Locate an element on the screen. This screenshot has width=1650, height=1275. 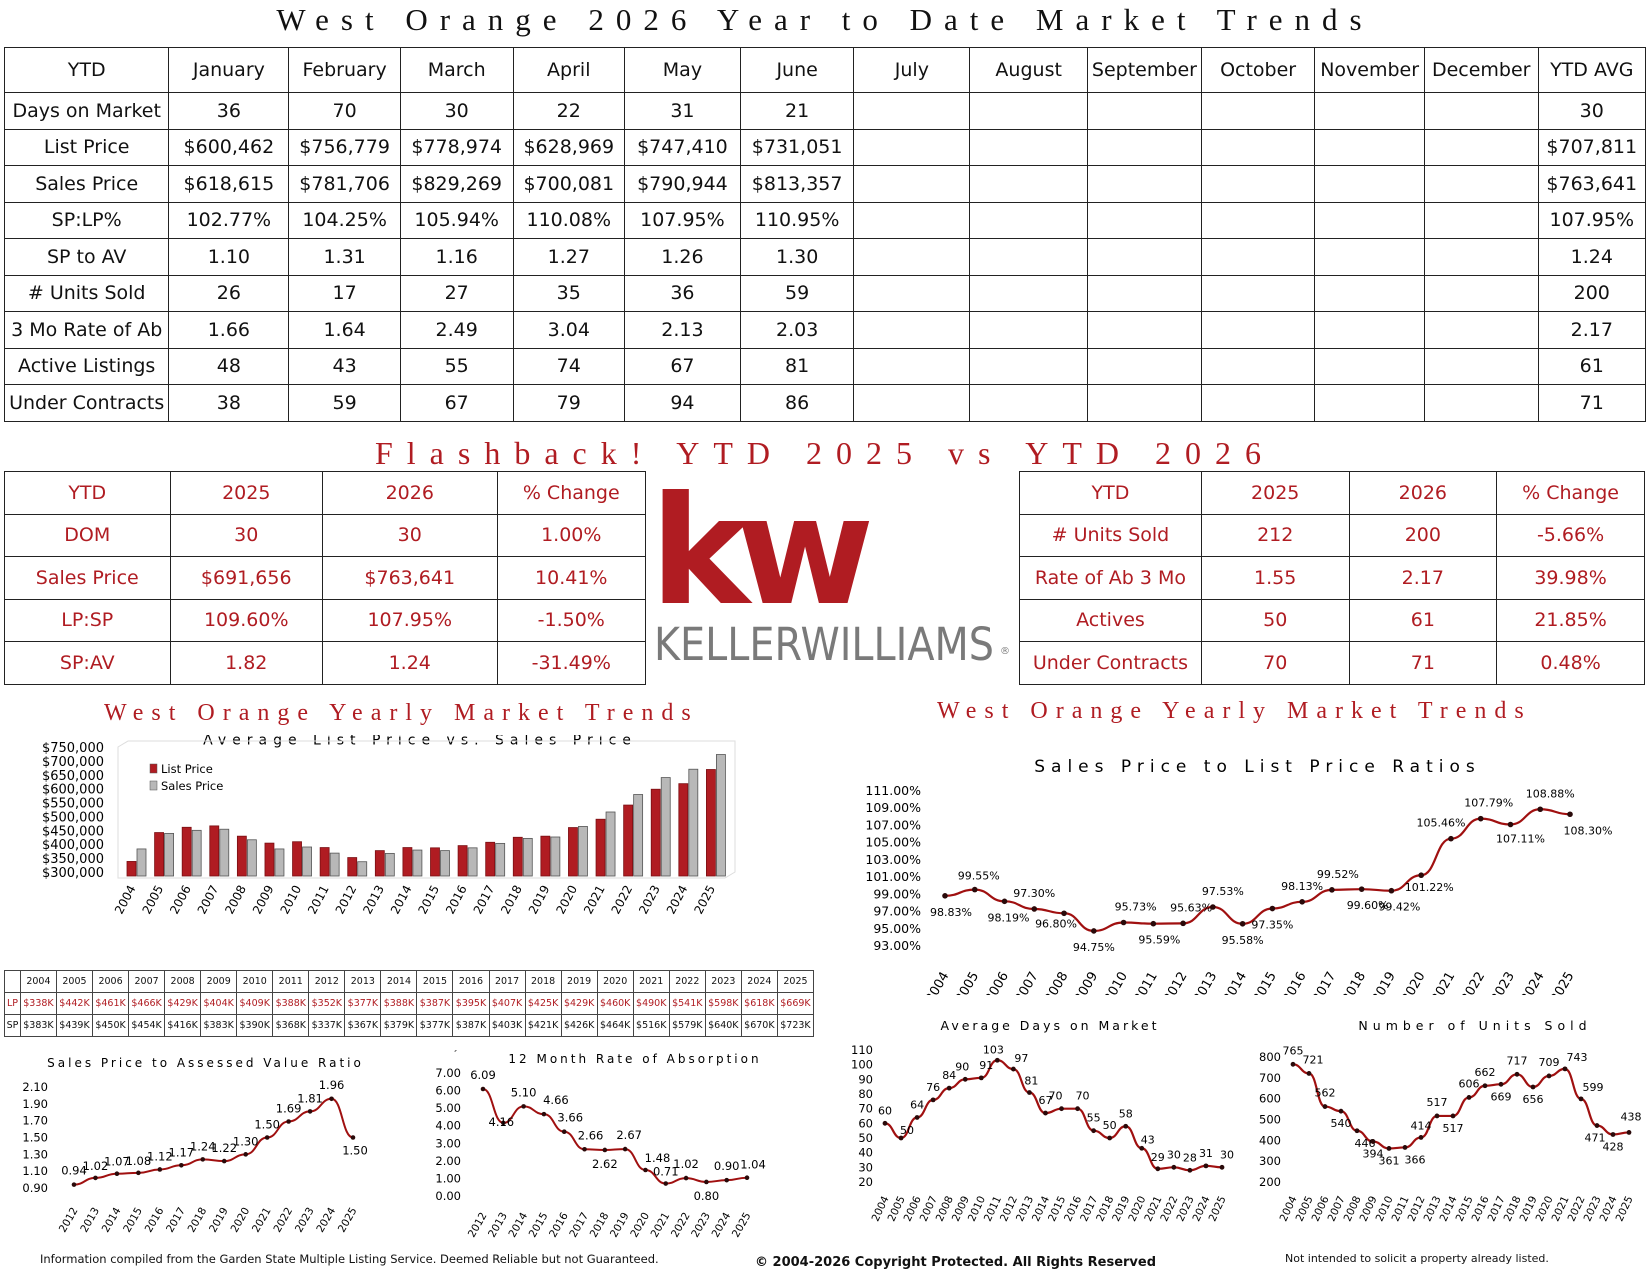
ytd-row-label: List Price is located at coordinates (86, 147).